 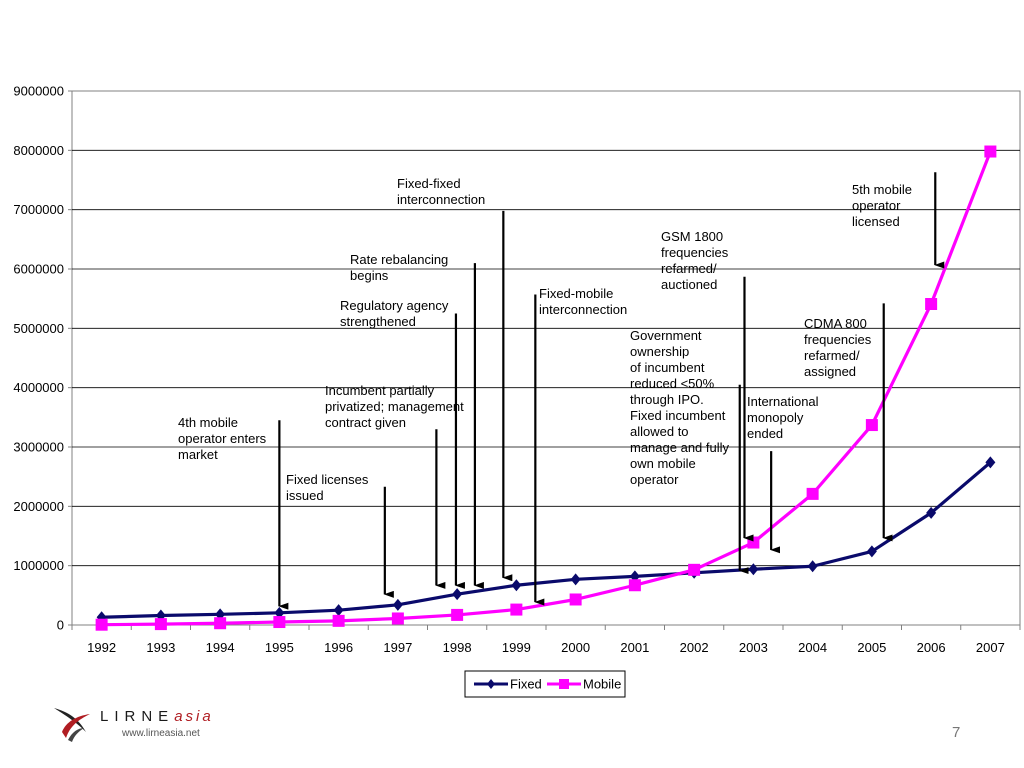 I want to click on annotation-text: assigned, so click(x=830, y=371).